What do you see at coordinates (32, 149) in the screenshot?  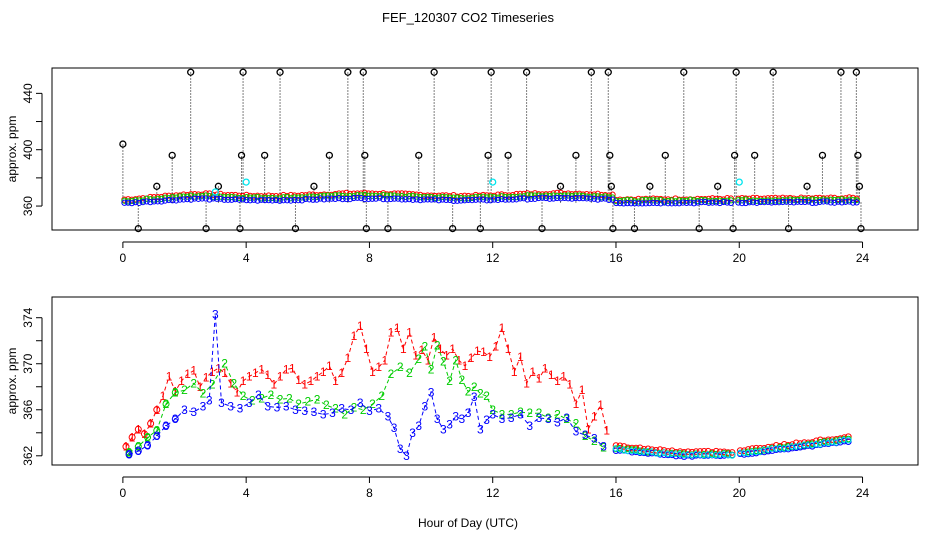 I see `y-axis-top: 360 400 440` at bounding box center [32, 149].